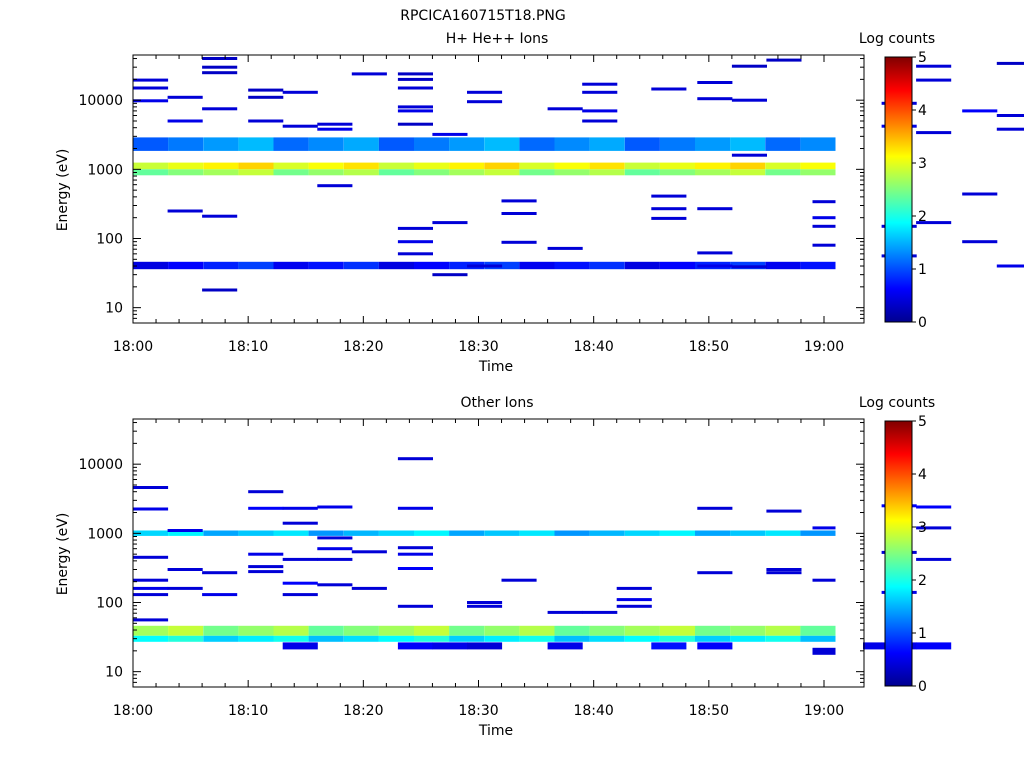 This screenshot has width=1024, height=768. What do you see at coordinates (922, 270) in the screenshot?
I see `colorbar-tick-label: 1` at bounding box center [922, 270].